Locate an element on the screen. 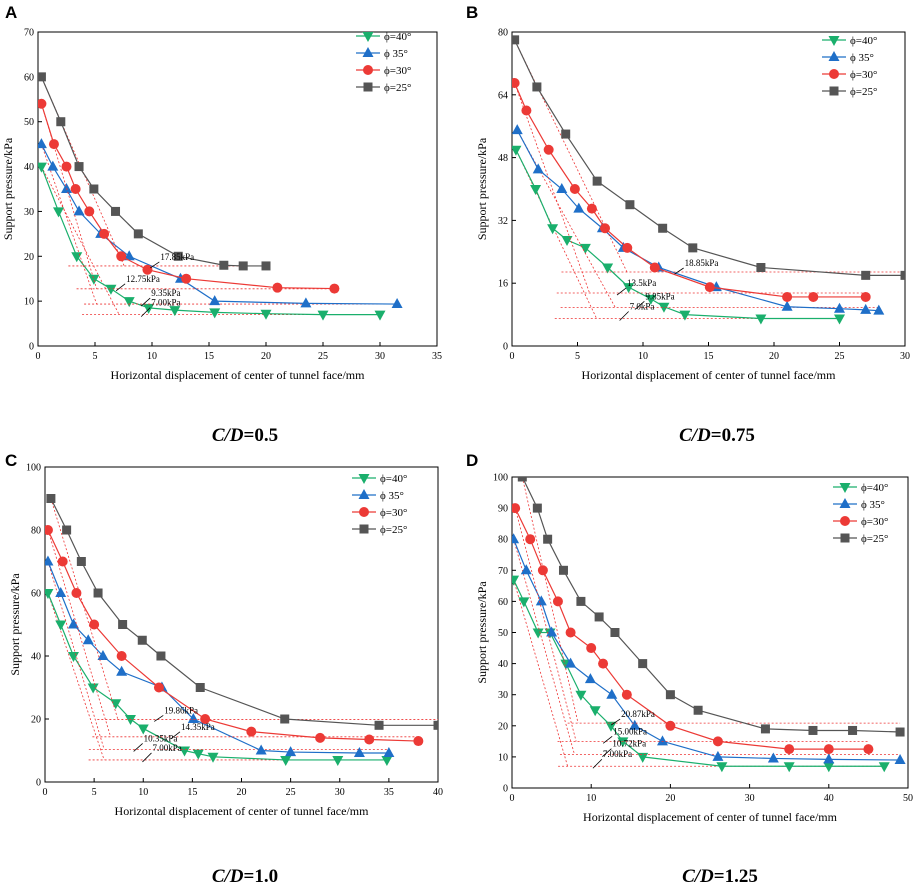 This screenshot has height=890, width=920. x-tick-label: 15 is located at coordinates (209, 356).